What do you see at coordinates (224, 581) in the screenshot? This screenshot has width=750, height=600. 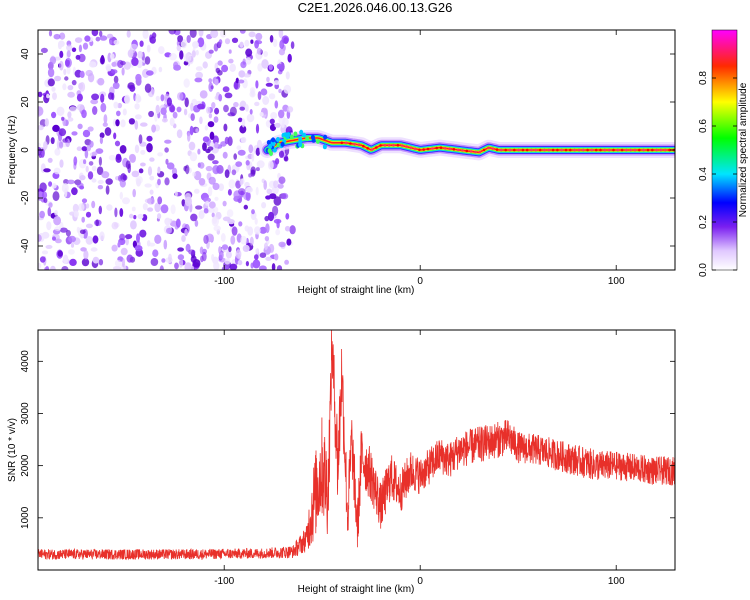 I see `x-tick-label: -100` at bounding box center [224, 581].